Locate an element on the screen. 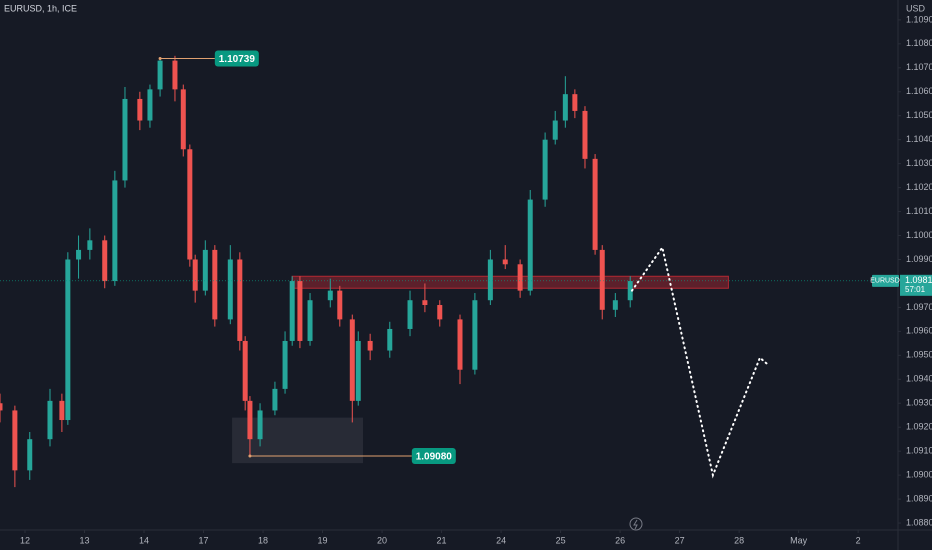 Image resolution: width=932 pixels, height=550 pixels. y-tick-label: 1.09300 is located at coordinates (919, 403).